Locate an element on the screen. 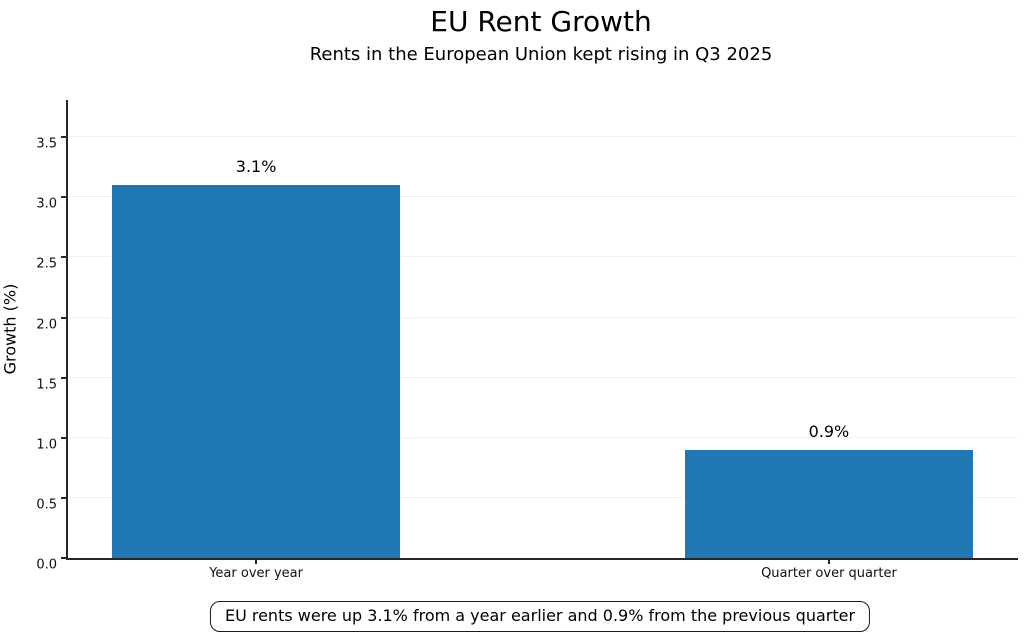 This screenshot has width=1024, height=640. bar-value-label: 3.1% is located at coordinates (256, 167).